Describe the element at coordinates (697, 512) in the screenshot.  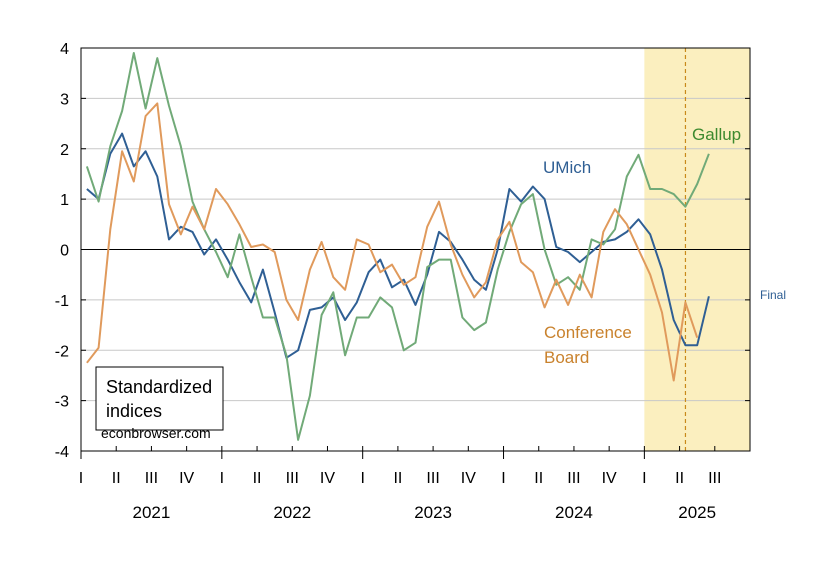
I see `year-label: 2025` at that location.